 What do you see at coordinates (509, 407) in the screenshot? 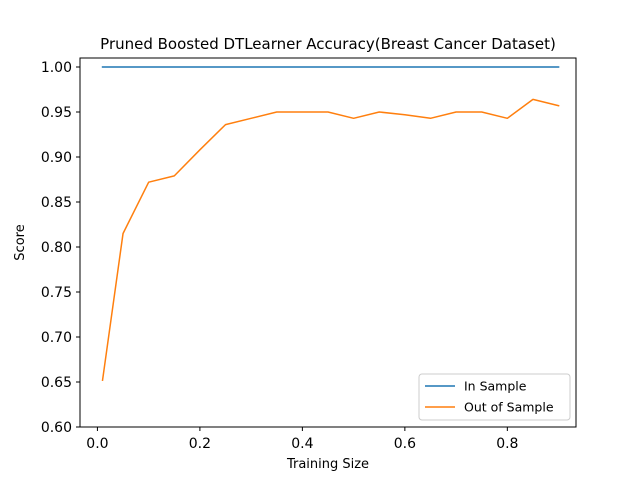
I see `legend-label-out-of-sample: Out of Sample` at bounding box center [509, 407].